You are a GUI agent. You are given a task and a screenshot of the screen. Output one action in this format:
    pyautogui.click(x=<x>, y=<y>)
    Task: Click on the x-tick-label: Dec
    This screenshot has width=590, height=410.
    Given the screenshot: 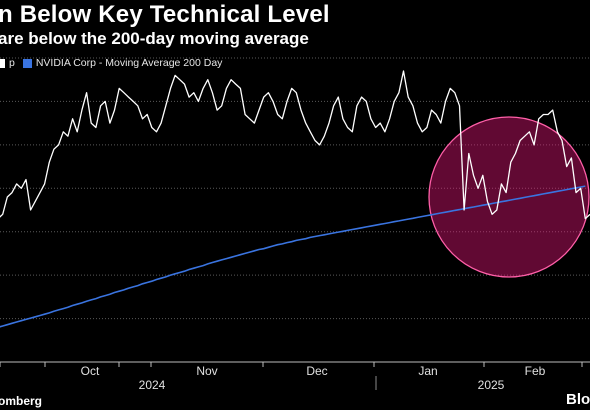 What is the action you would take?
    pyautogui.click(x=316, y=371)
    